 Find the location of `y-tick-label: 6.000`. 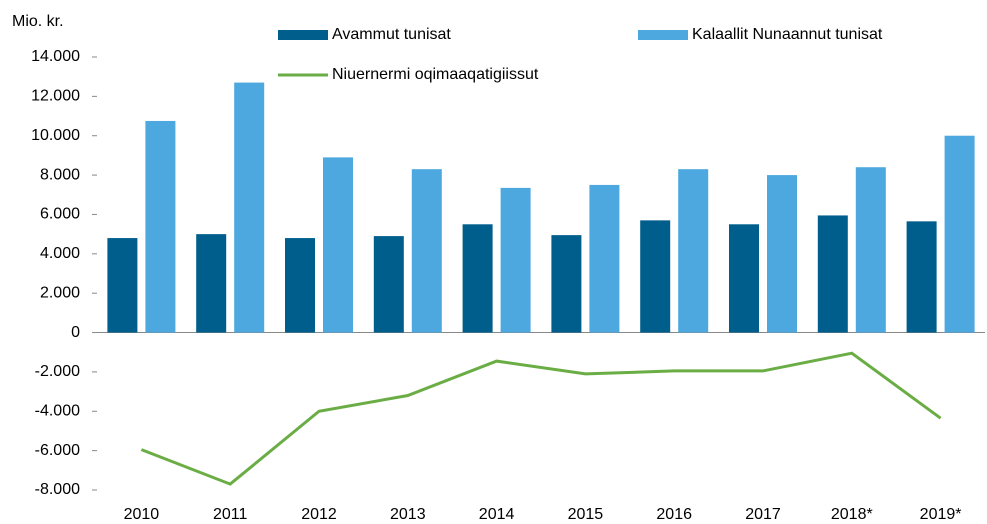

y-tick-label: 6.000 is located at coordinates (60, 214).